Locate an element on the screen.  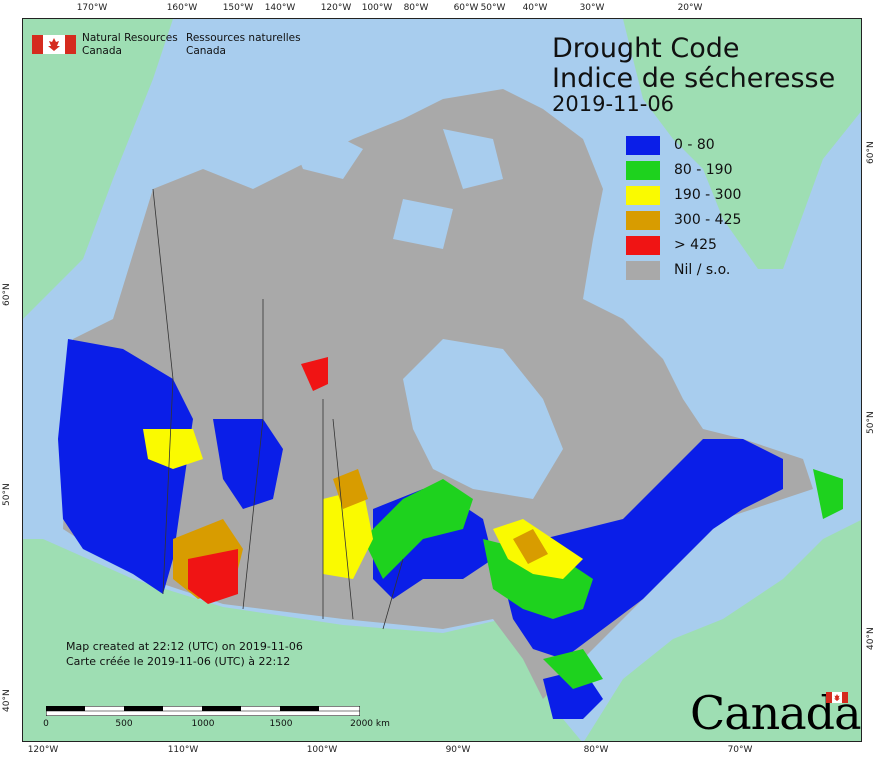
agency-fr-line2: Canada is located at coordinates (206, 51).